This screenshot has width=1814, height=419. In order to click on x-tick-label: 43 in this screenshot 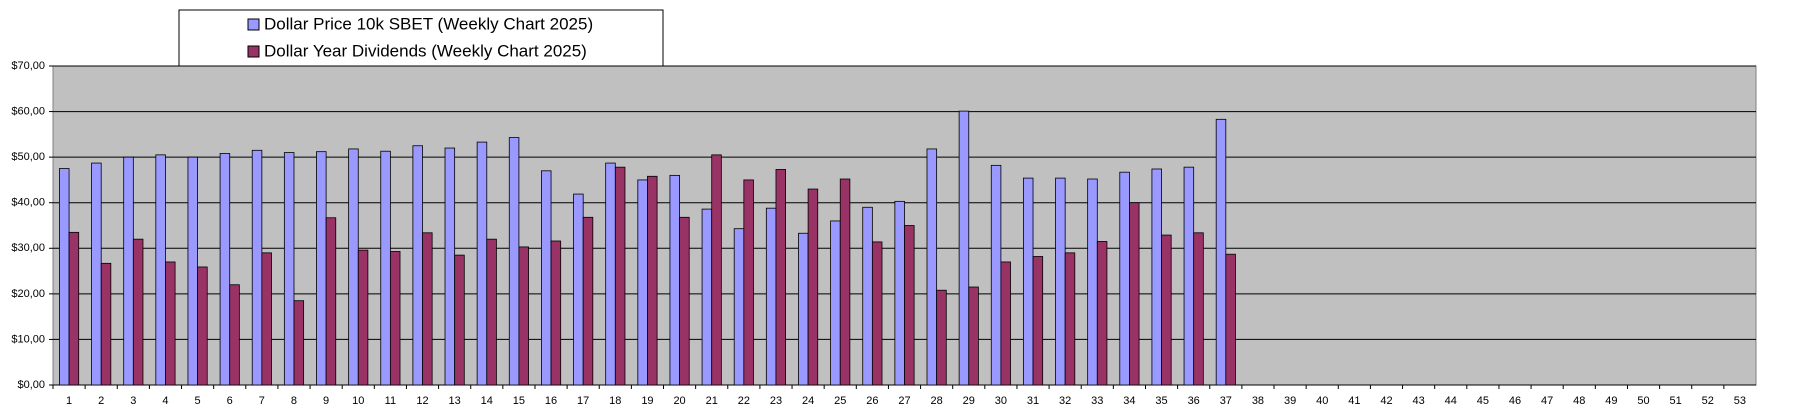, I will do `click(1418, 401)`.